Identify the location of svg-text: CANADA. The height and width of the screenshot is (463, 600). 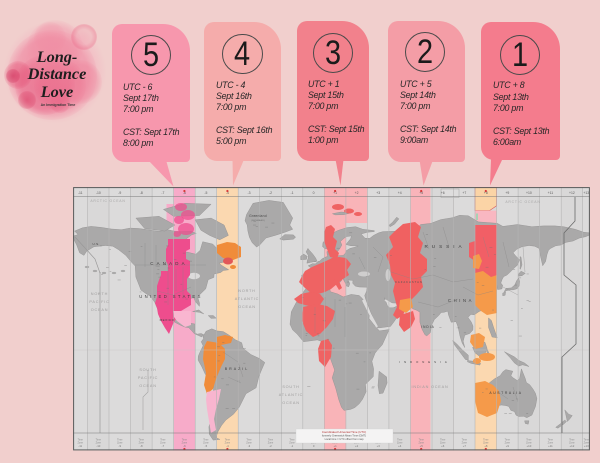
(169, 263).